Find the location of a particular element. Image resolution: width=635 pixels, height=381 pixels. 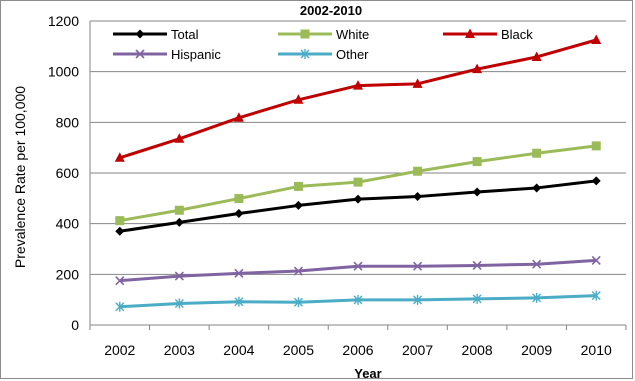

legend-marker-white is located at coordinates (305, 34).